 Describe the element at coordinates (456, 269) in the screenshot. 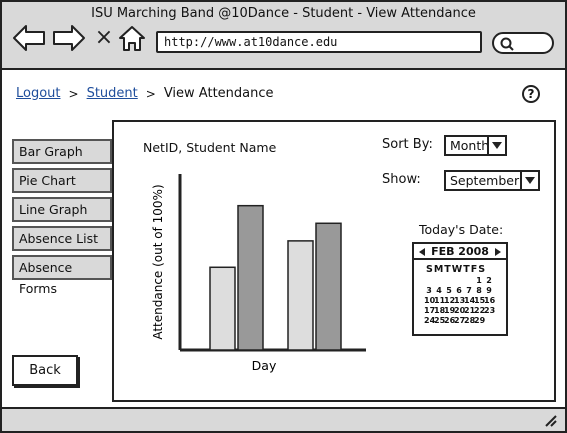

I see `calendar-day-names: SMTWTFS` at that location.